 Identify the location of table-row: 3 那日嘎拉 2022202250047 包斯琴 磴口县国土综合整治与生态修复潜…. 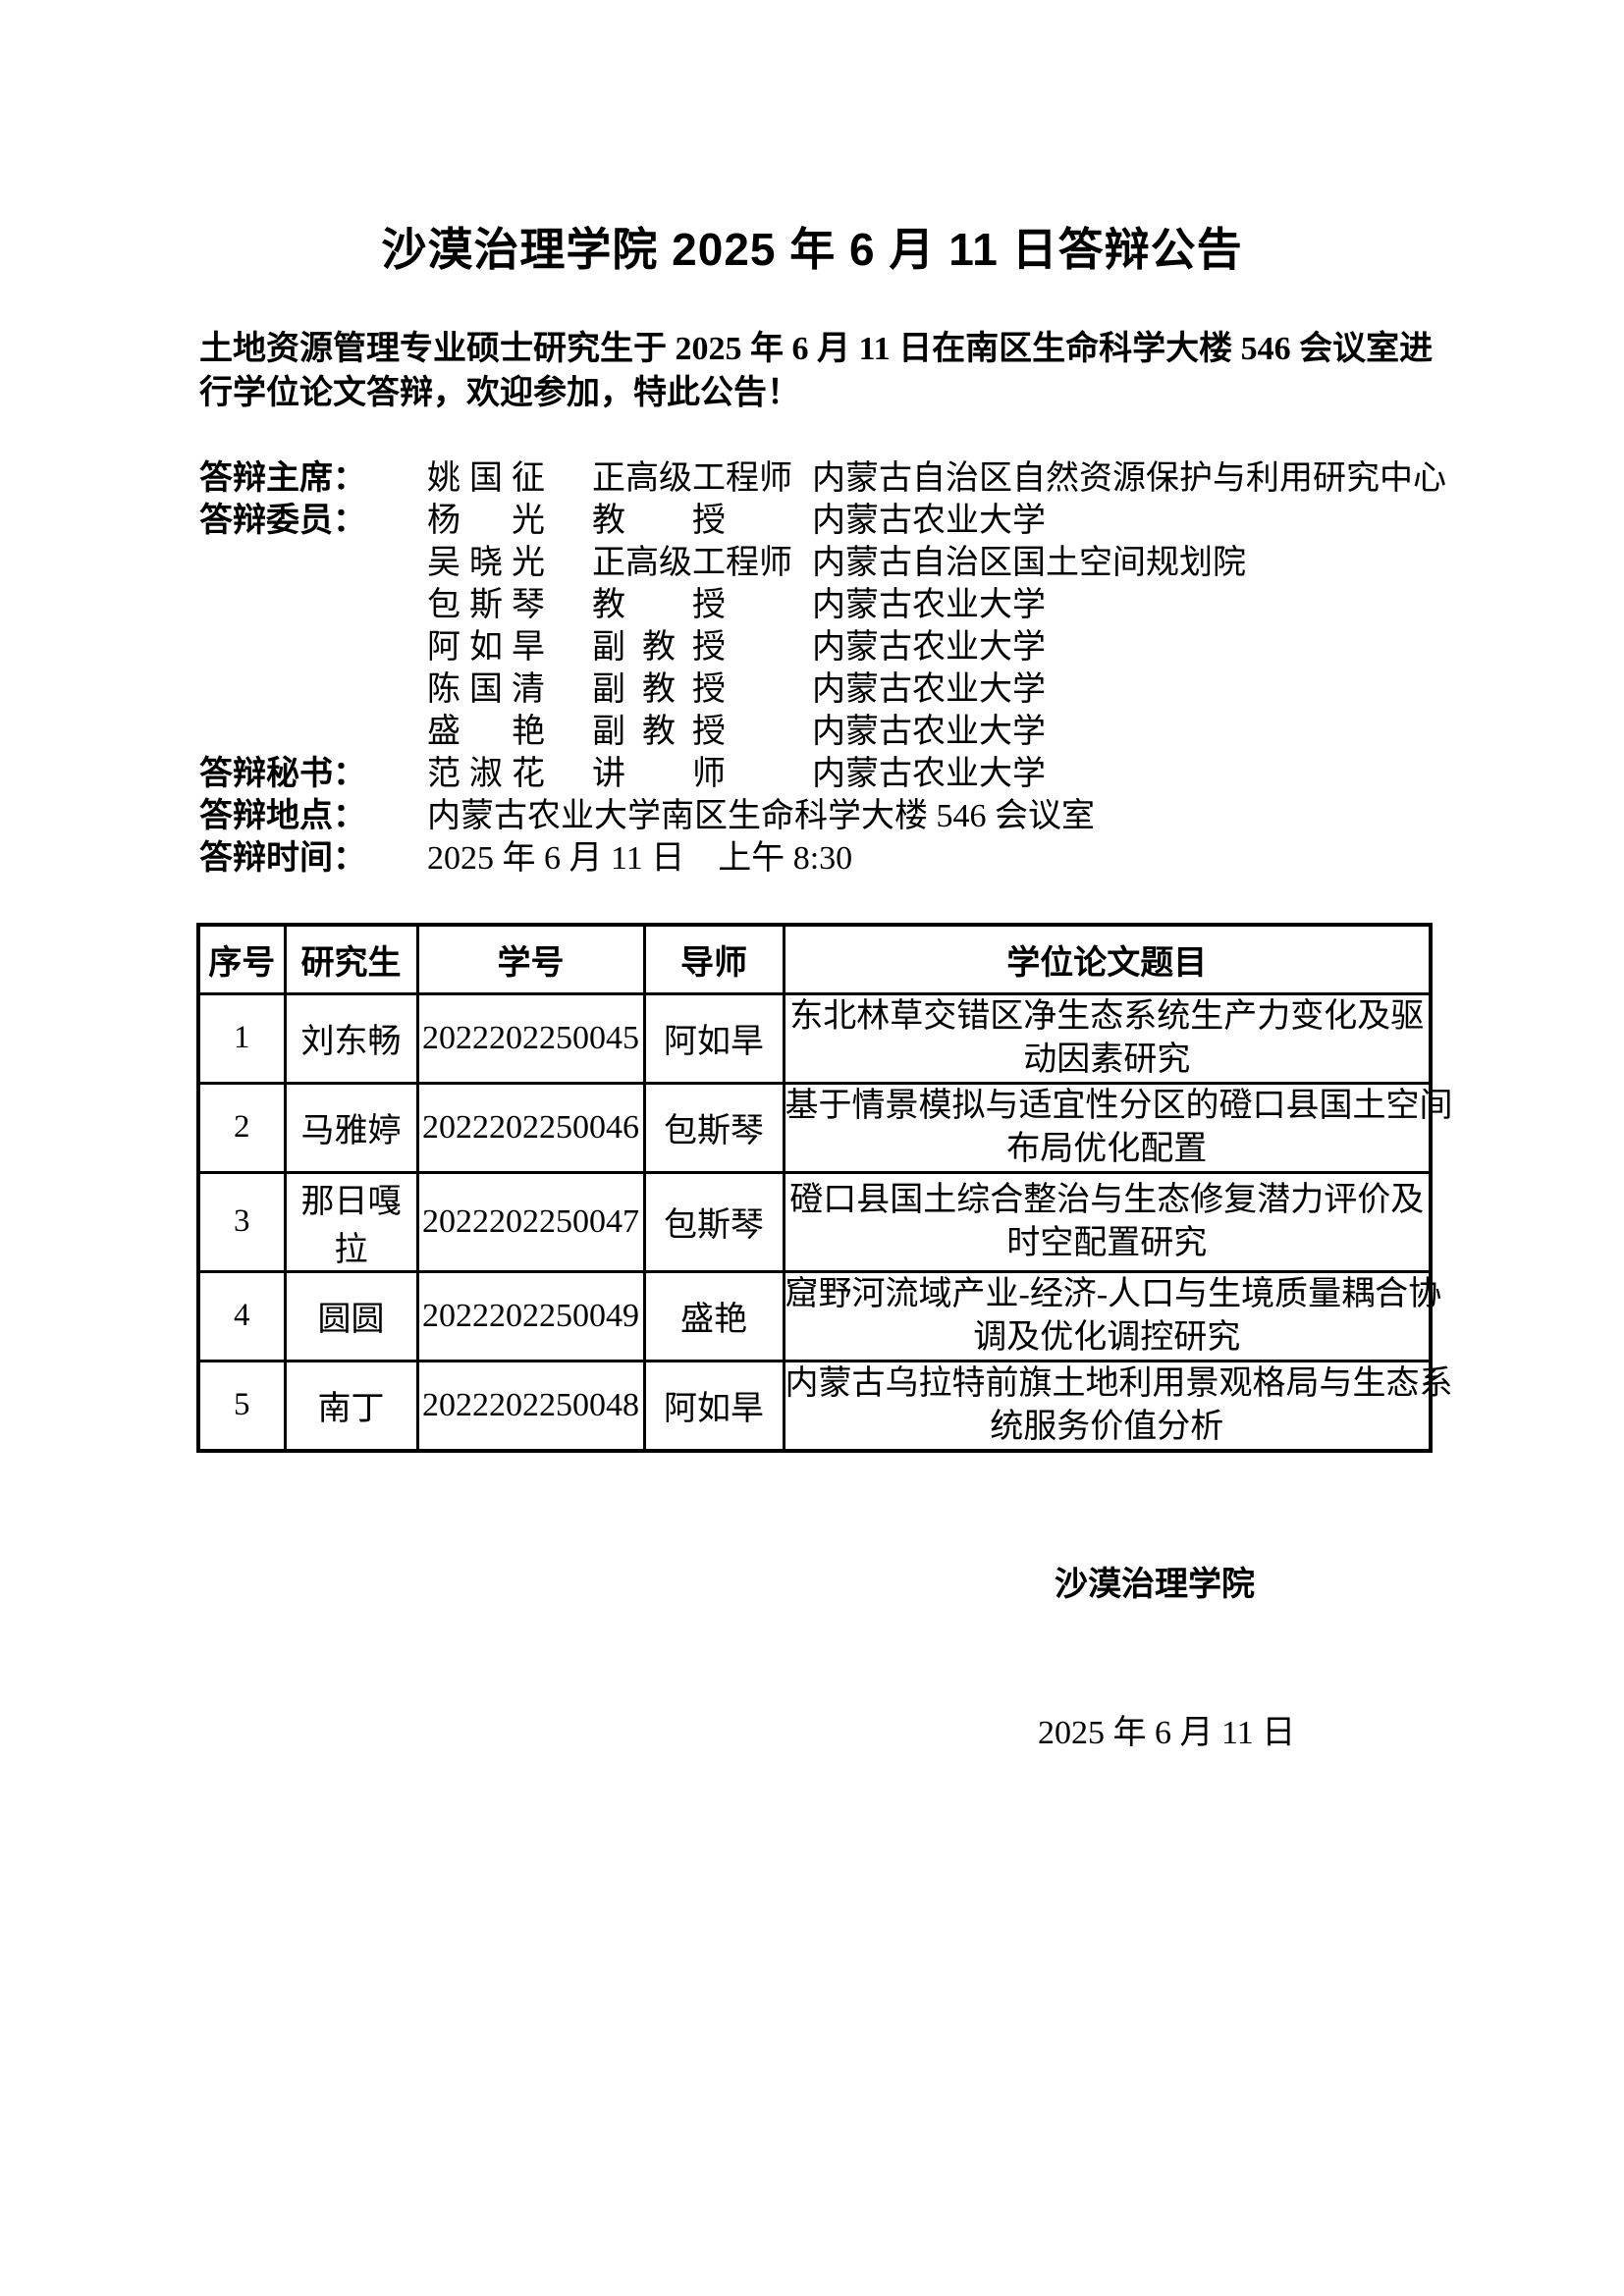
(814, 1221).